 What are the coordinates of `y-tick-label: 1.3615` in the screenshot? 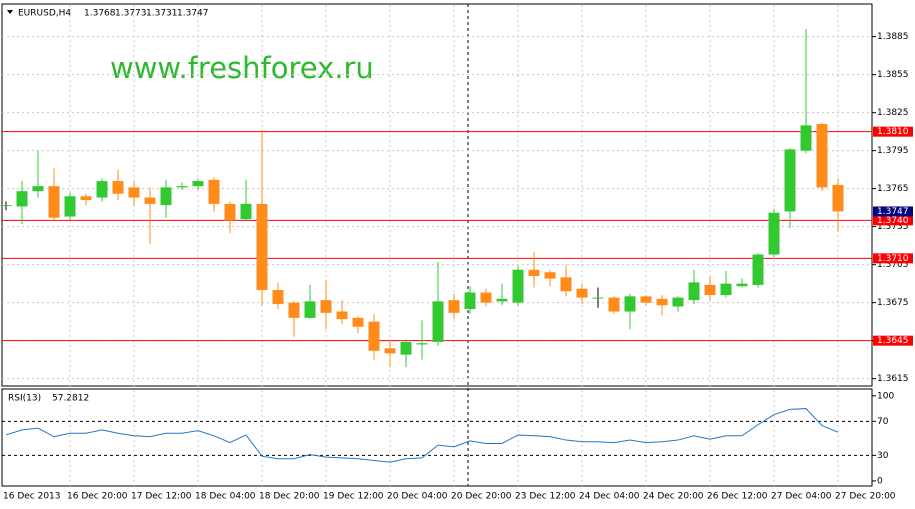 It's located at (893, 379).